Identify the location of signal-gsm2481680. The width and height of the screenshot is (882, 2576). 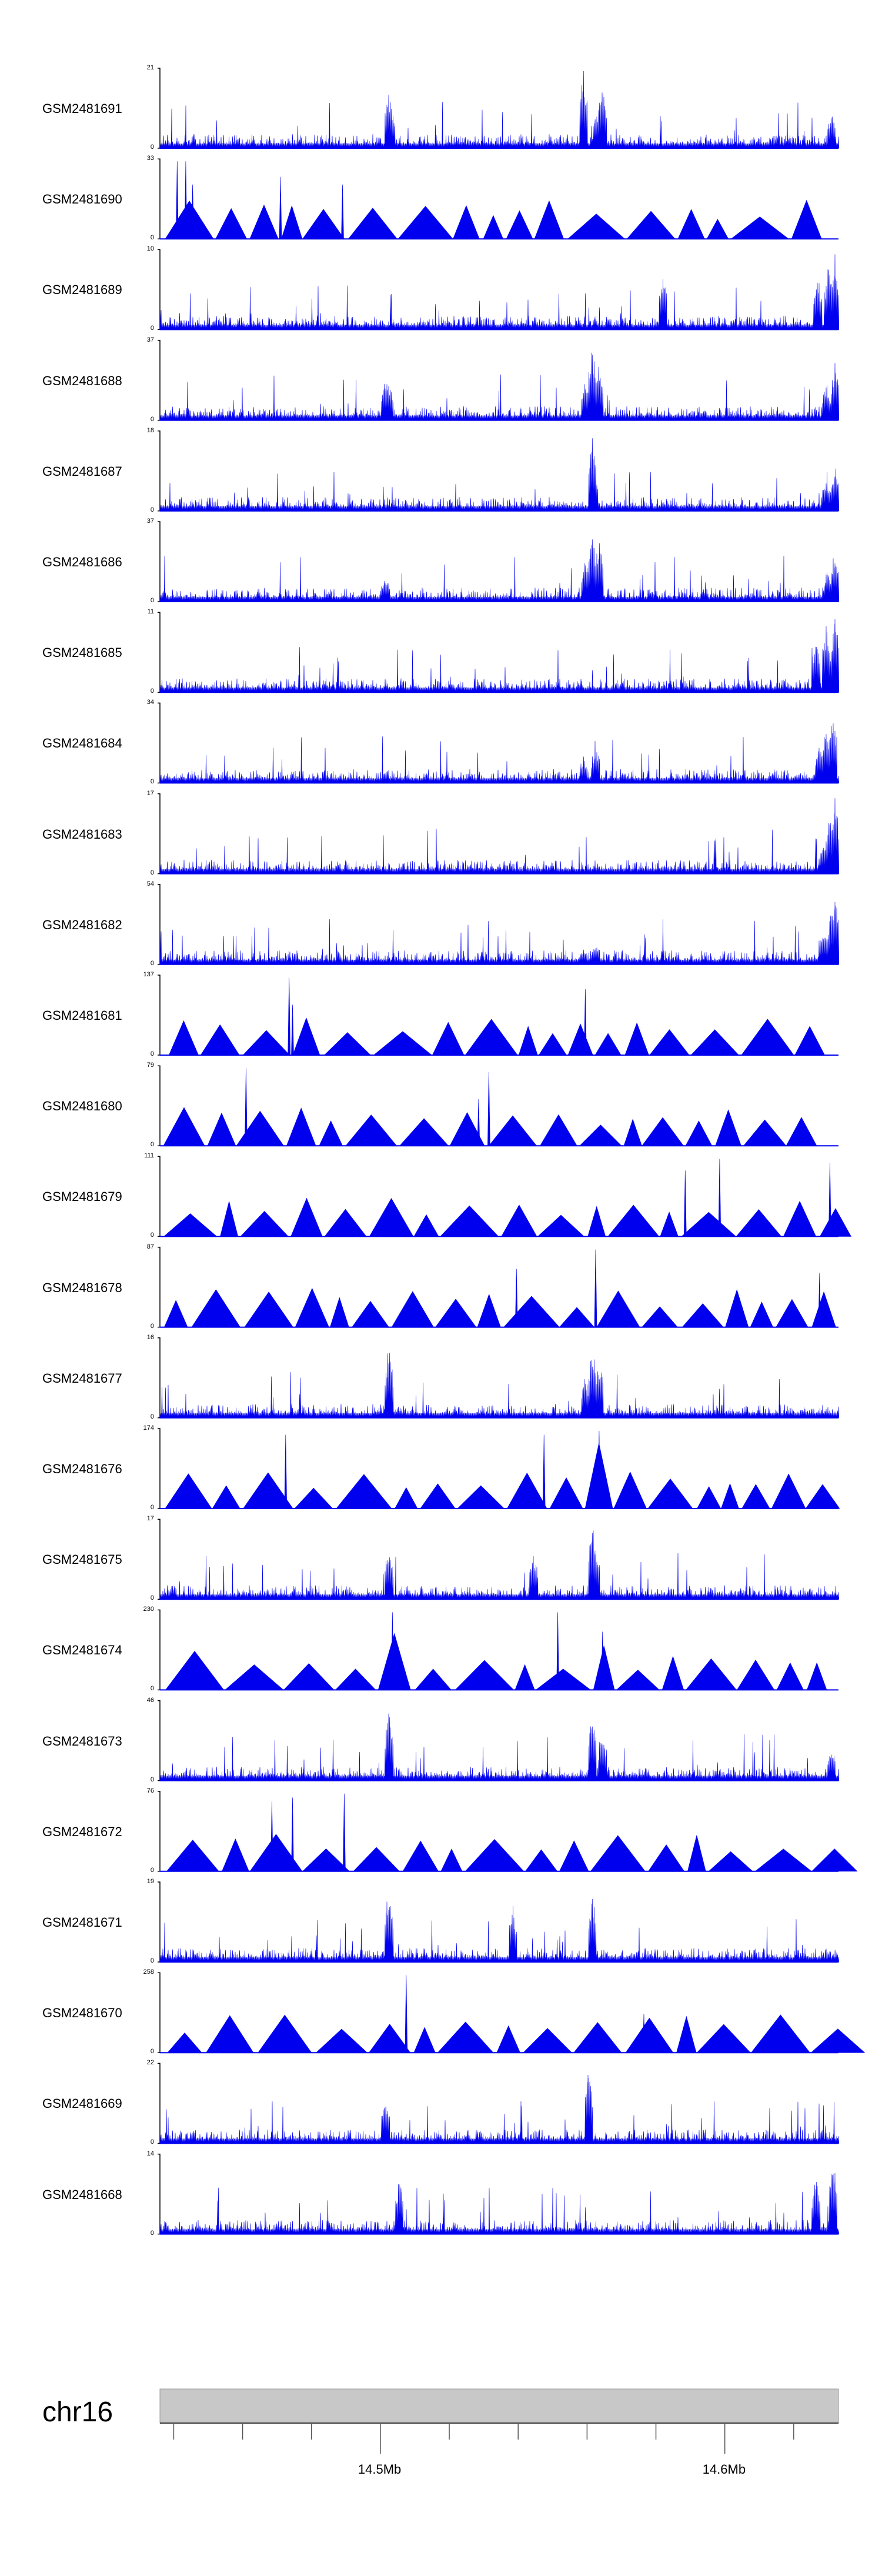
(499, 1107).